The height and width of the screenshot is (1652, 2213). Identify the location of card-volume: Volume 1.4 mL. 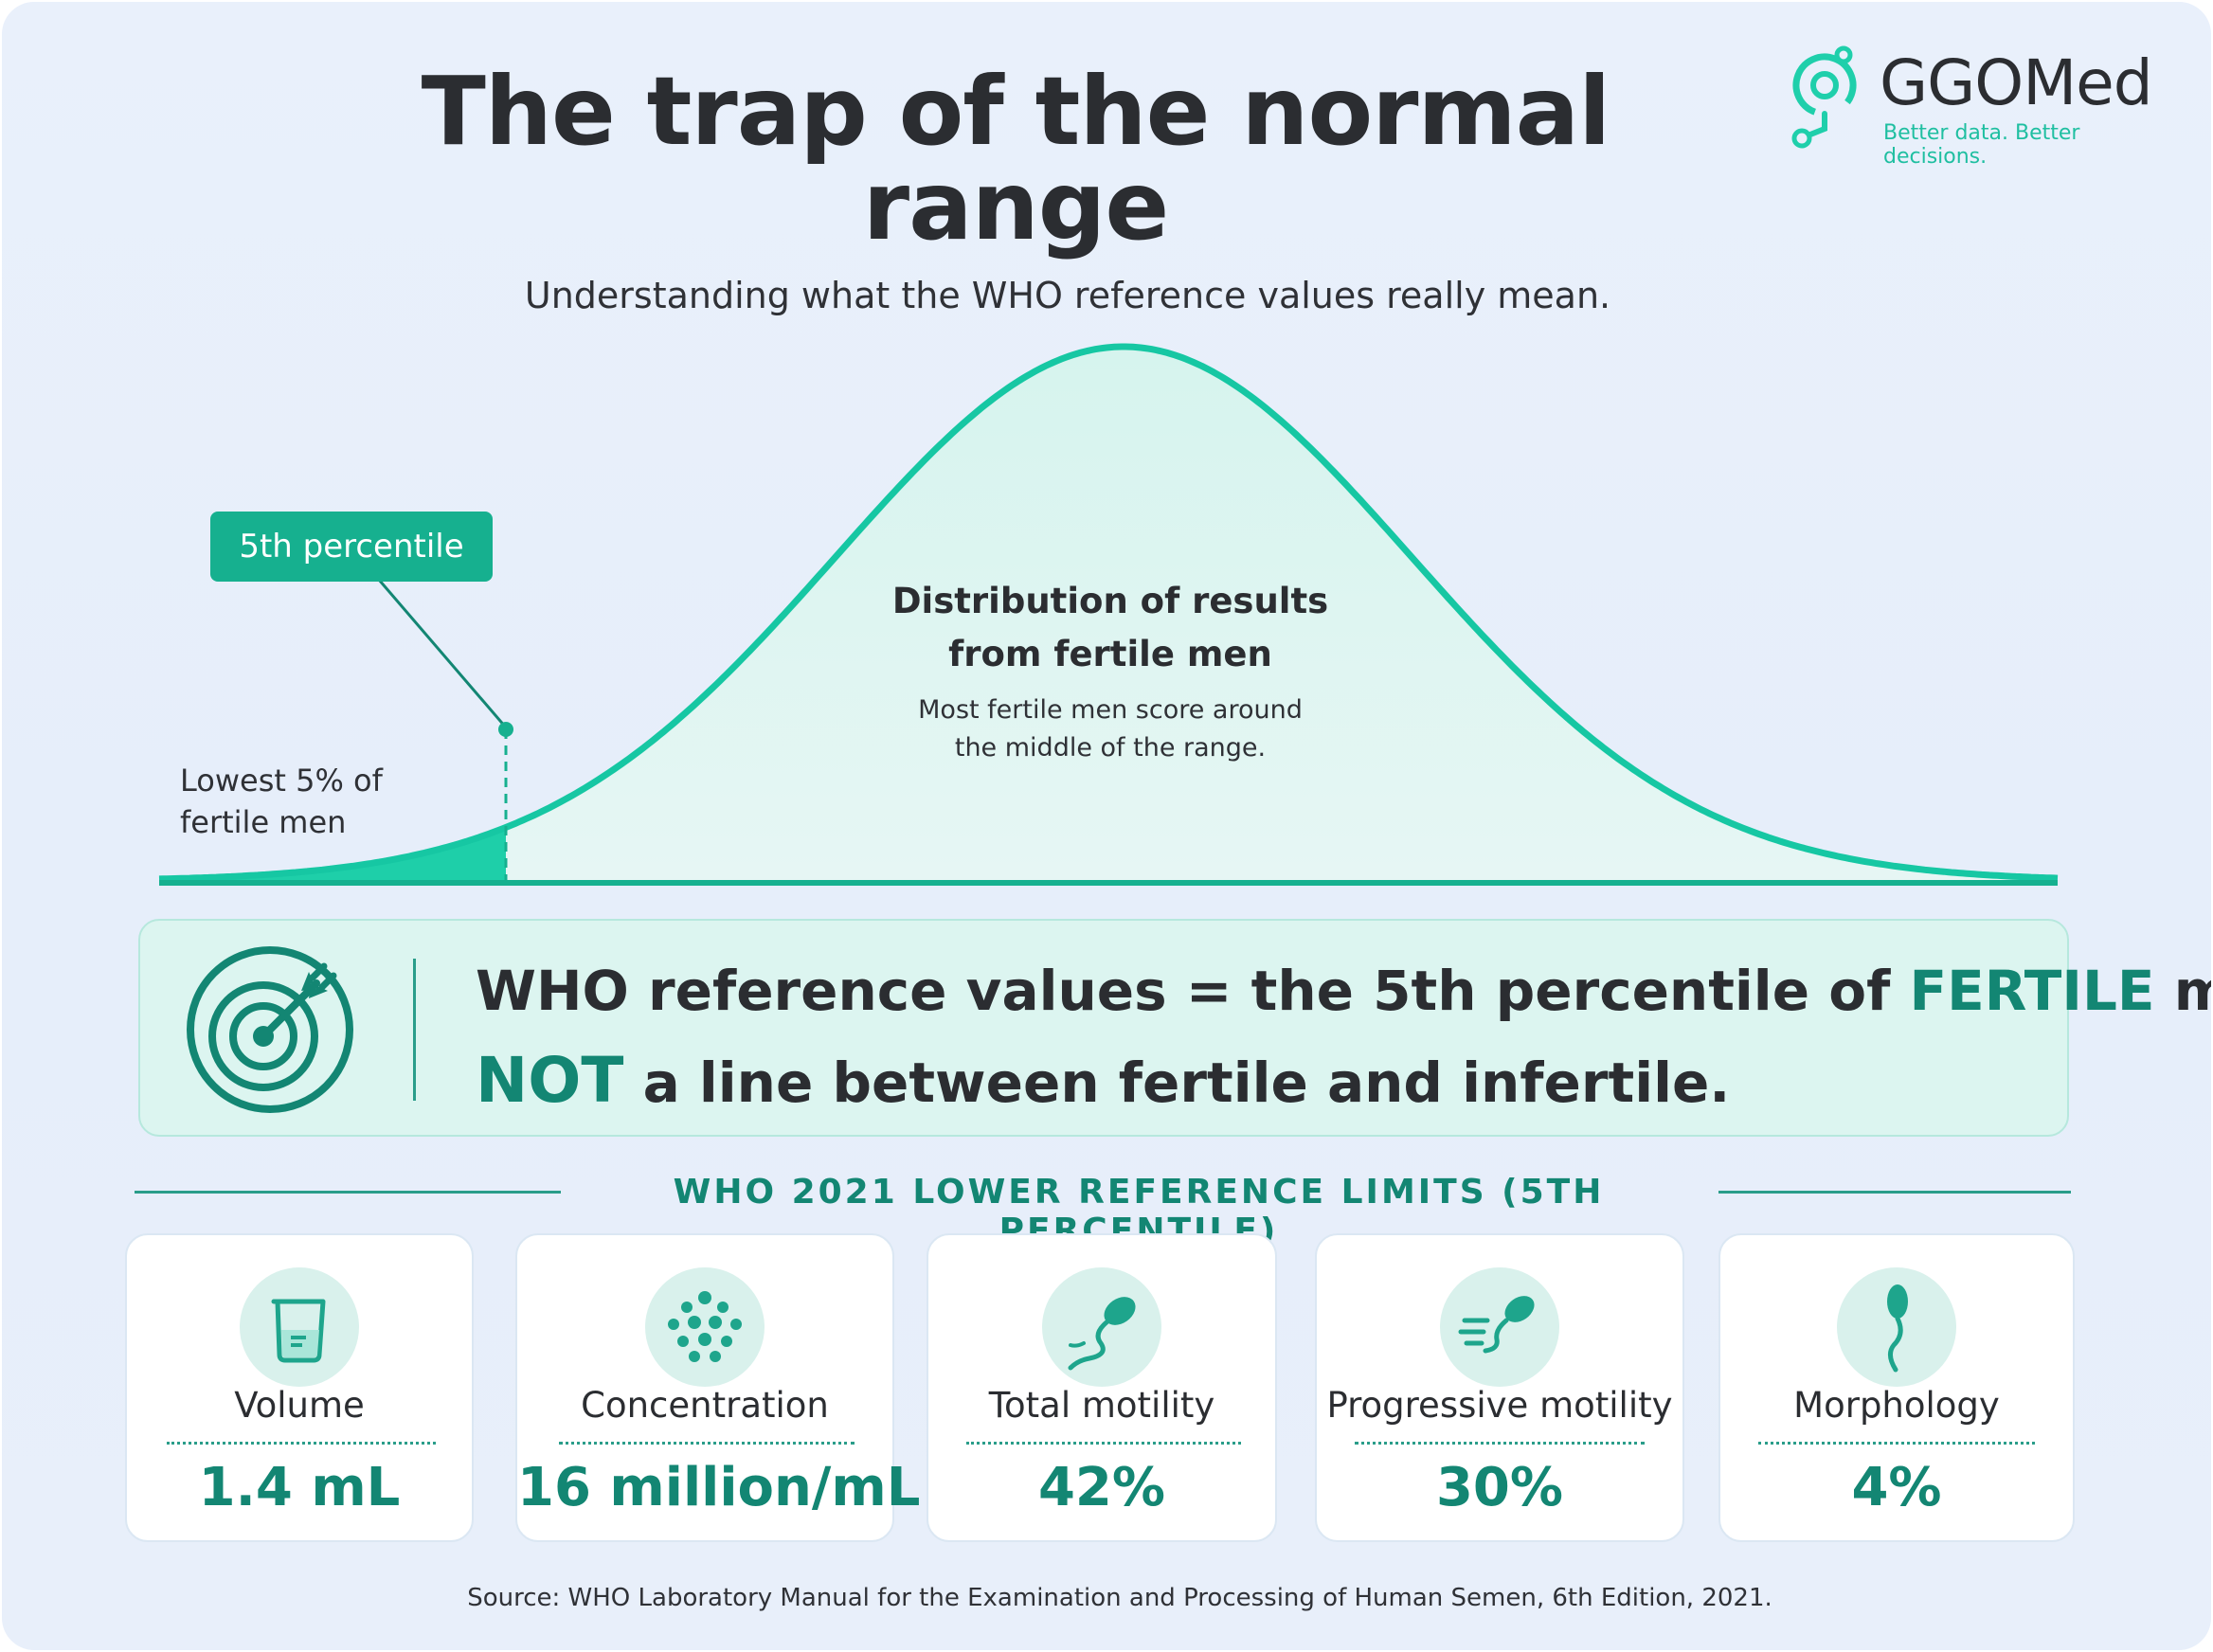
(299, 1387).